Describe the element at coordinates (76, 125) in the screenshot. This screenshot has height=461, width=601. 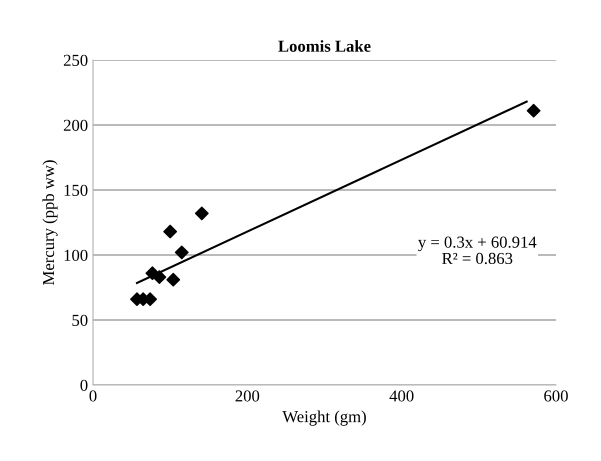
I see `y-tick-label: 200` at that location.